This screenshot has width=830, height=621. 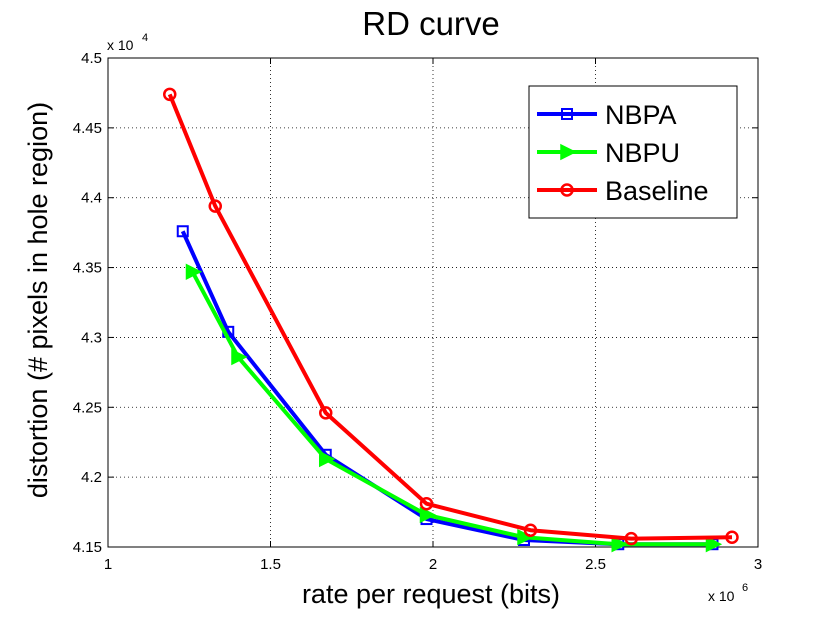 I want to click on x-tick-label: 2.5, so click(x=595, y=564).